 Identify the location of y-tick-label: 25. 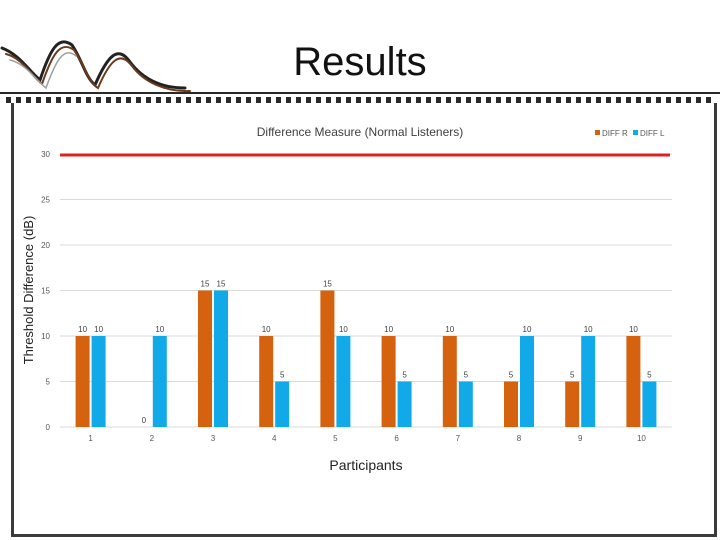
(45, 200).